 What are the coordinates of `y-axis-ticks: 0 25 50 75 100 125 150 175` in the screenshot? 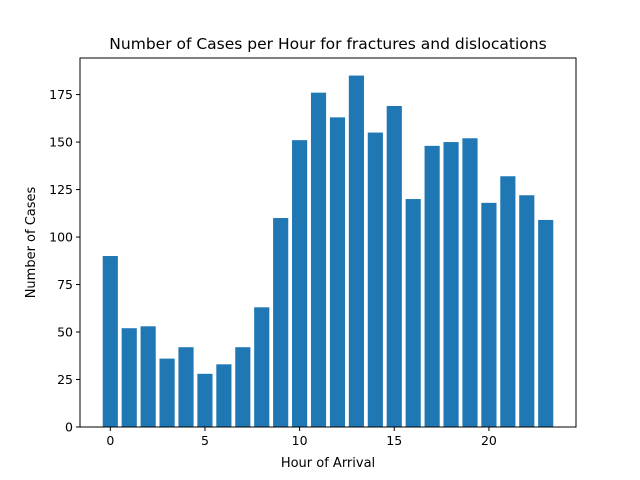 It's located at (64, 261).